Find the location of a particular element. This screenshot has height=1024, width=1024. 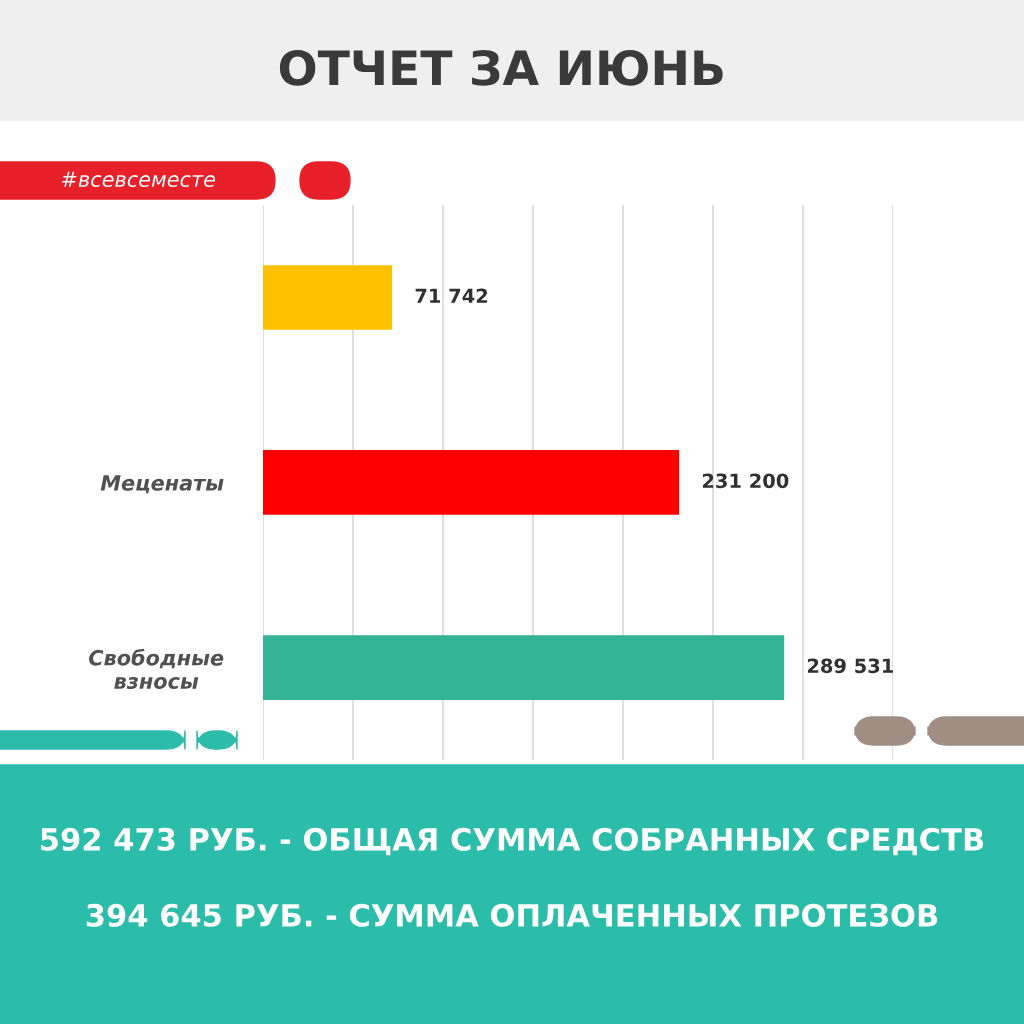

data-label: 71 742 is located at coordinates (451, 295).